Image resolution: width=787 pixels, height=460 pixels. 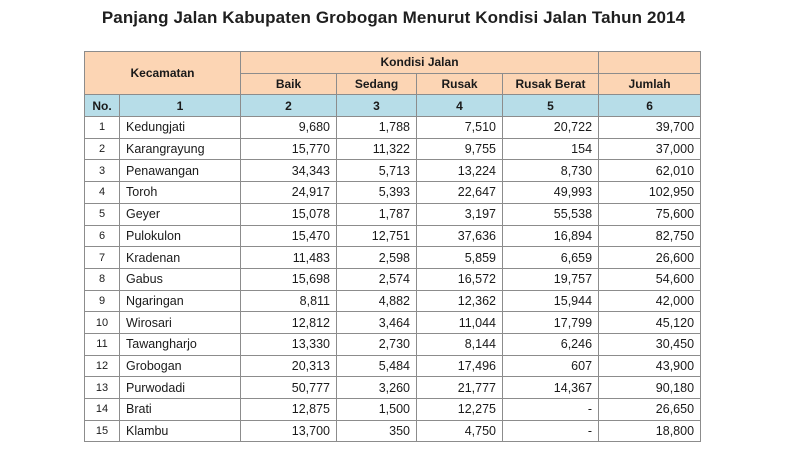 What do you see at coordinates (180, 431) in the screenshot?
I see `kecamatan-name: Klambu` at bounding box center [180, 431].